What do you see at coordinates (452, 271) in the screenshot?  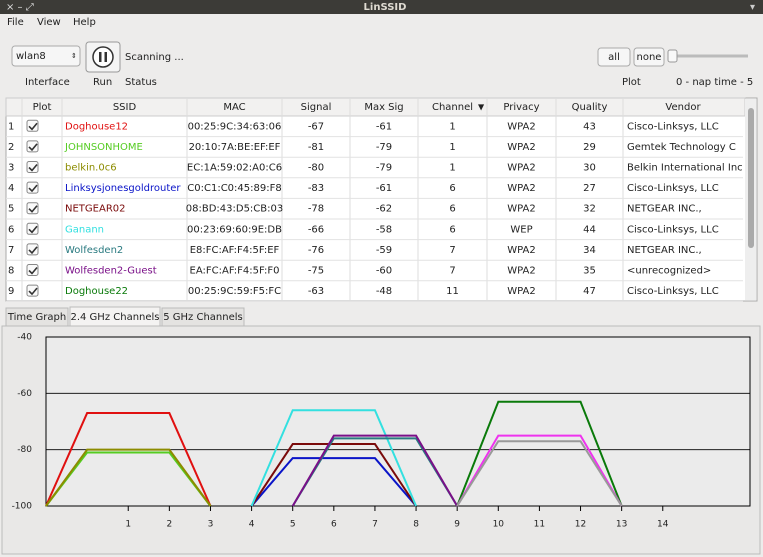 I see `table-cell: 7` at bounding box center [452, 271].